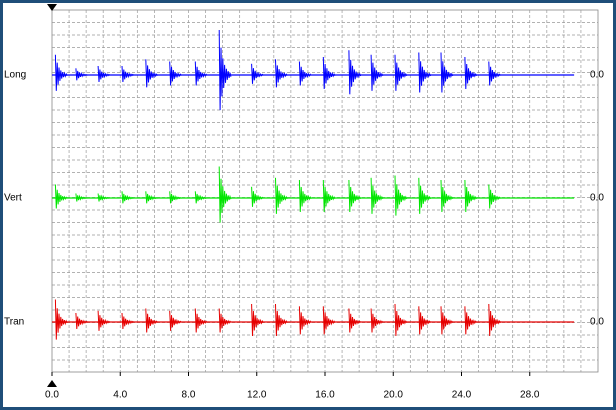 This screenshot has height=410, width=616. Describe the element at coordinates (52, 383) in the screenshot. I see `bottom-marker` at that location.